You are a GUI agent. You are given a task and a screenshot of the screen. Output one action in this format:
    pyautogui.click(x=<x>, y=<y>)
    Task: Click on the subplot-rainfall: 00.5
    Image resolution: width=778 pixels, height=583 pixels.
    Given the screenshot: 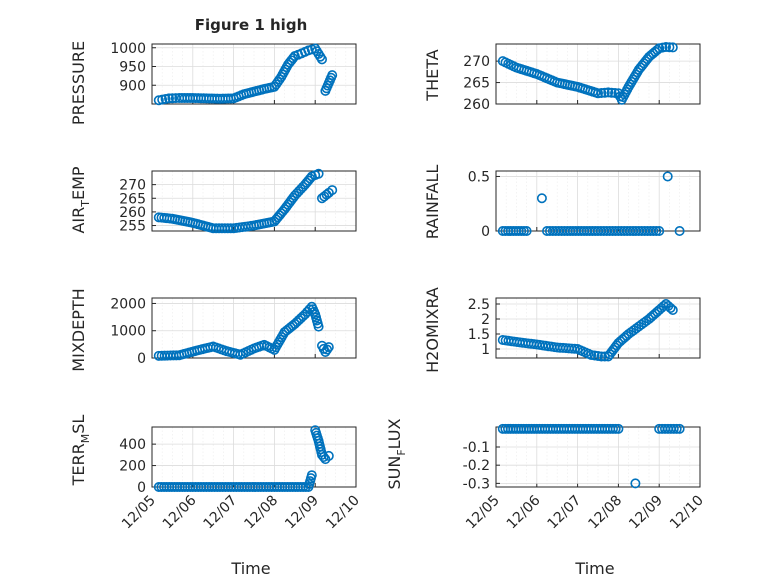 What is the action you would take?
    pyautogui.click(x=584, y=204)
    